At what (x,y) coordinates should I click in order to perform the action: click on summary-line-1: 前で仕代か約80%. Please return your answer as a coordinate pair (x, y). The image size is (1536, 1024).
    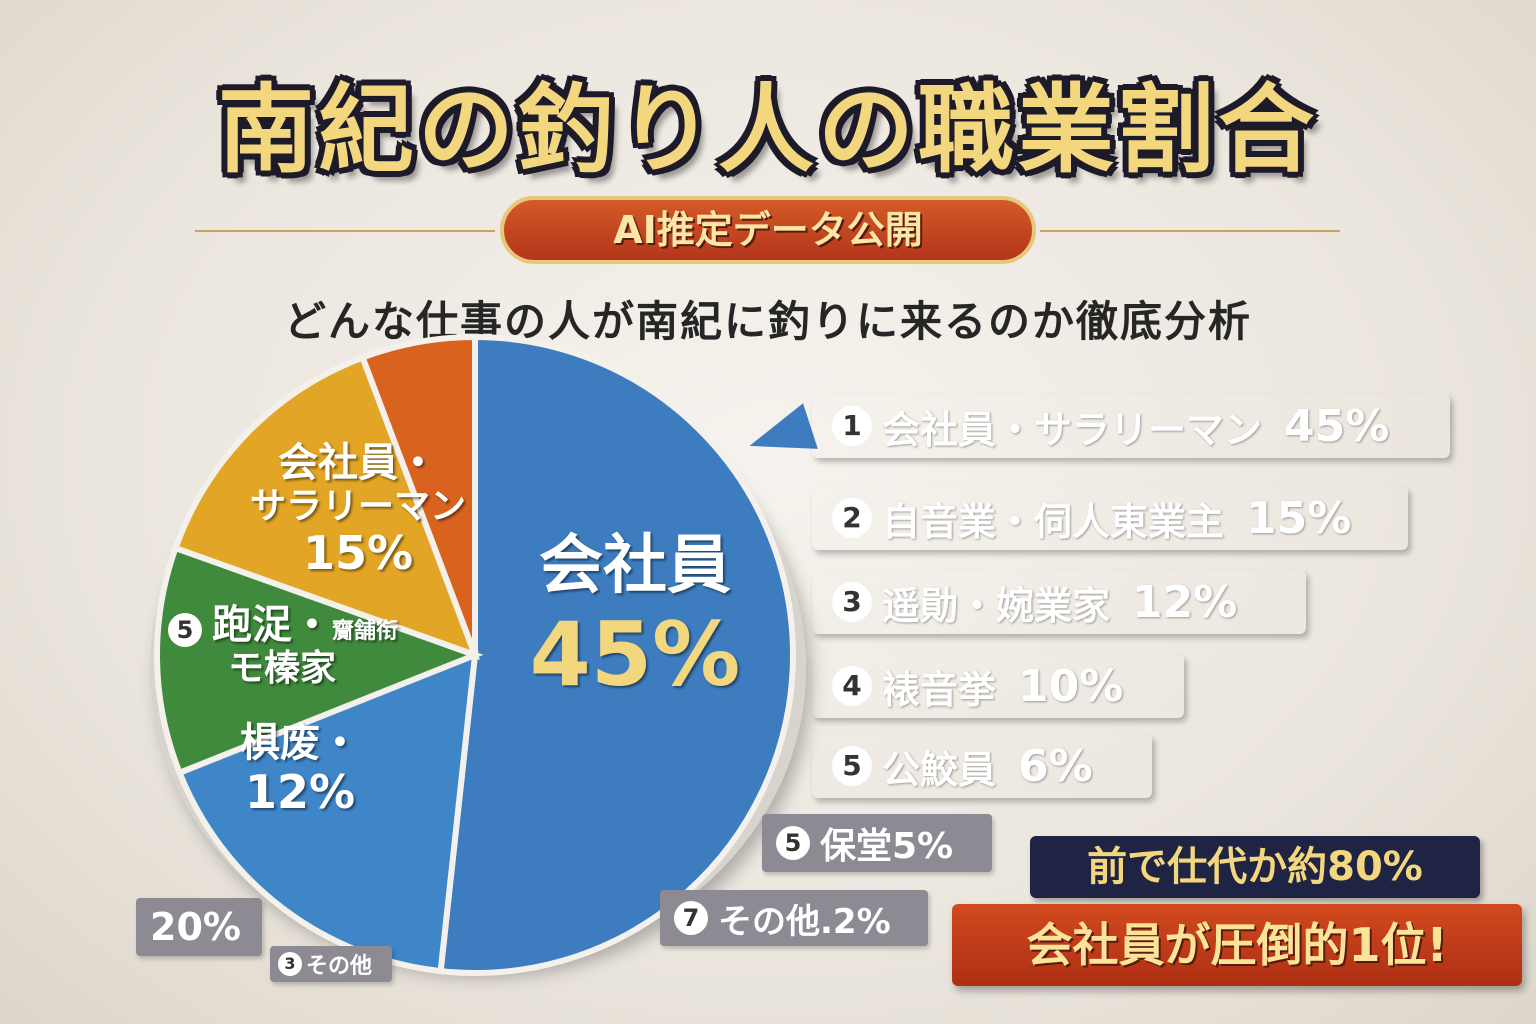
    Looking at the image, I should click on (1255, 867).